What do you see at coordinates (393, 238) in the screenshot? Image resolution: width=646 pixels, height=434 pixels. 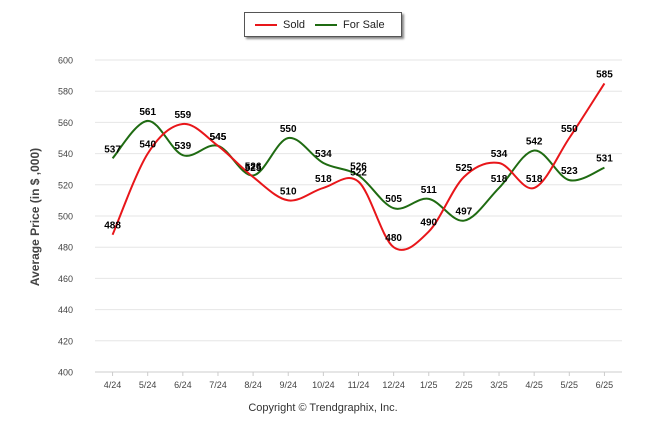 I see `data-label-sold: 480` at bounding box center [393, 238].